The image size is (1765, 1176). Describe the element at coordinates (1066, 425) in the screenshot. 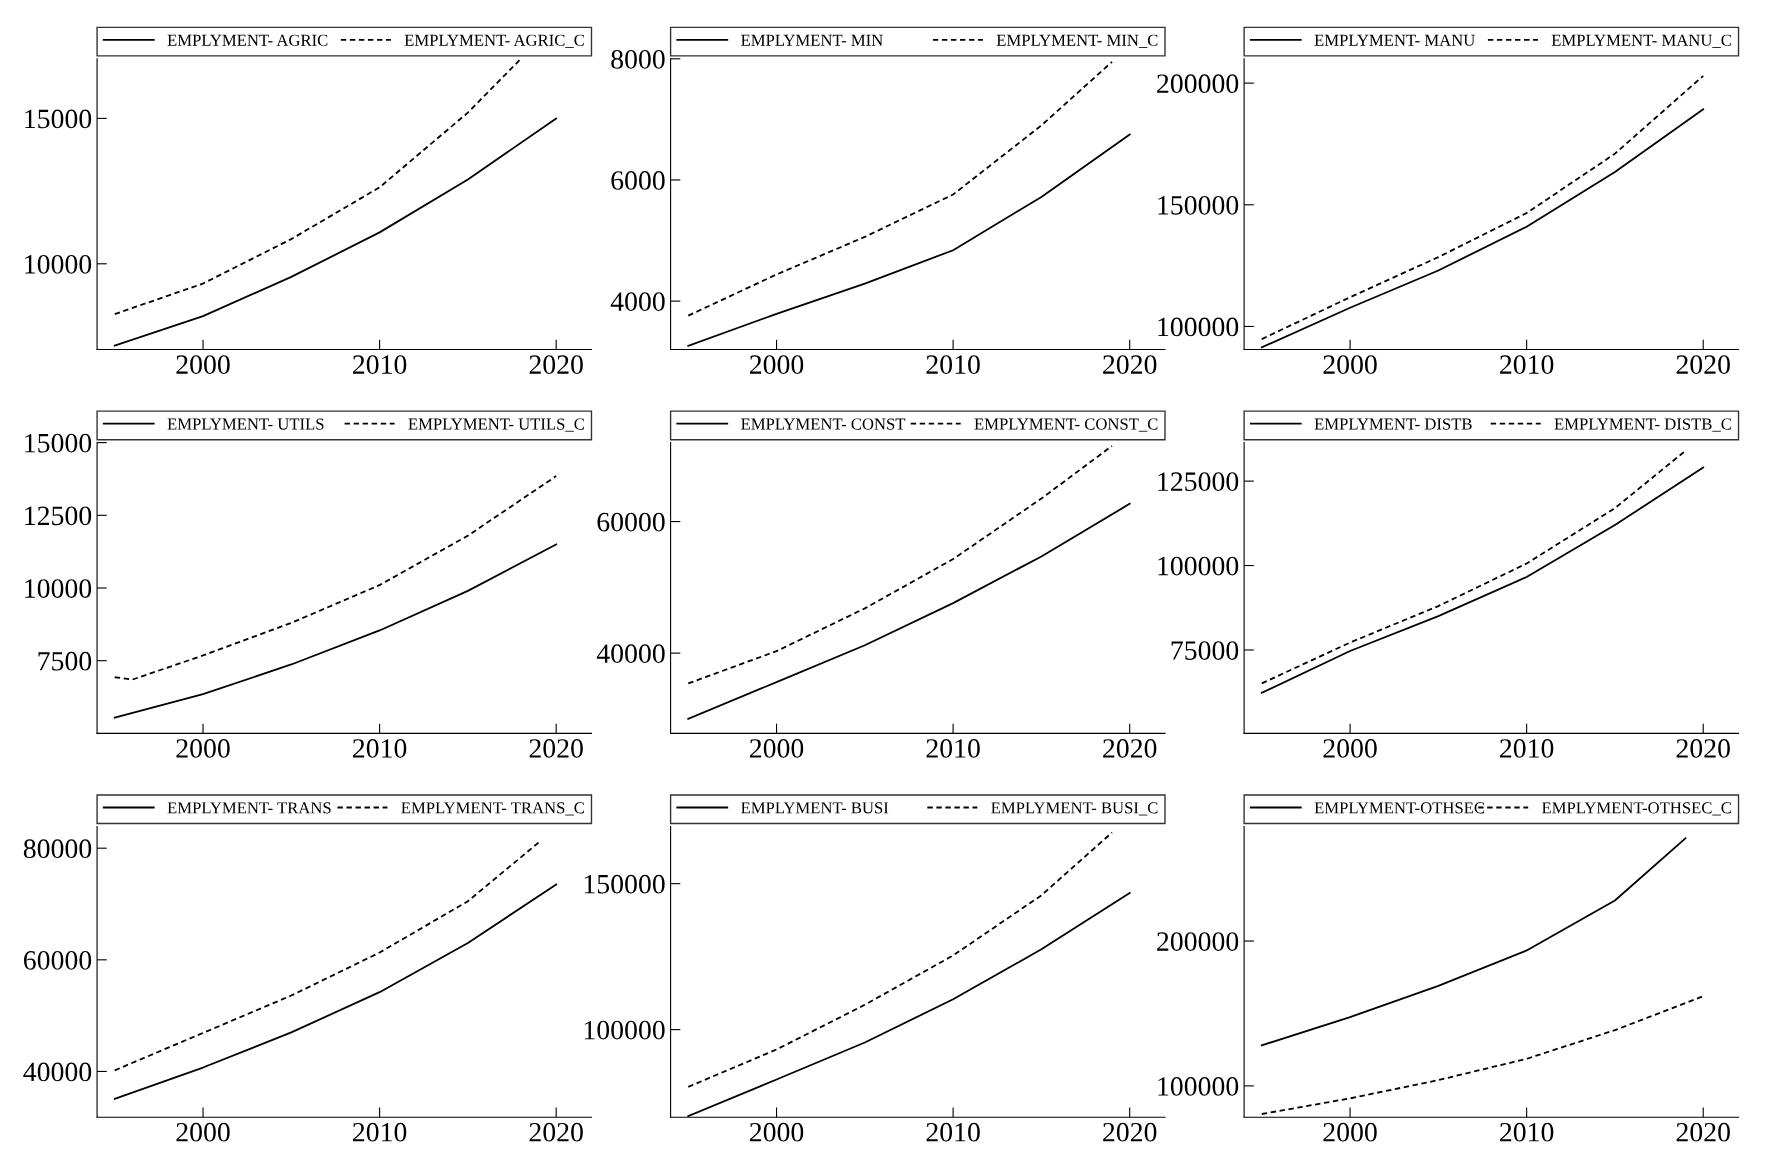

I see `legend-label: EMPLYMENT- CONST_C` at that location.